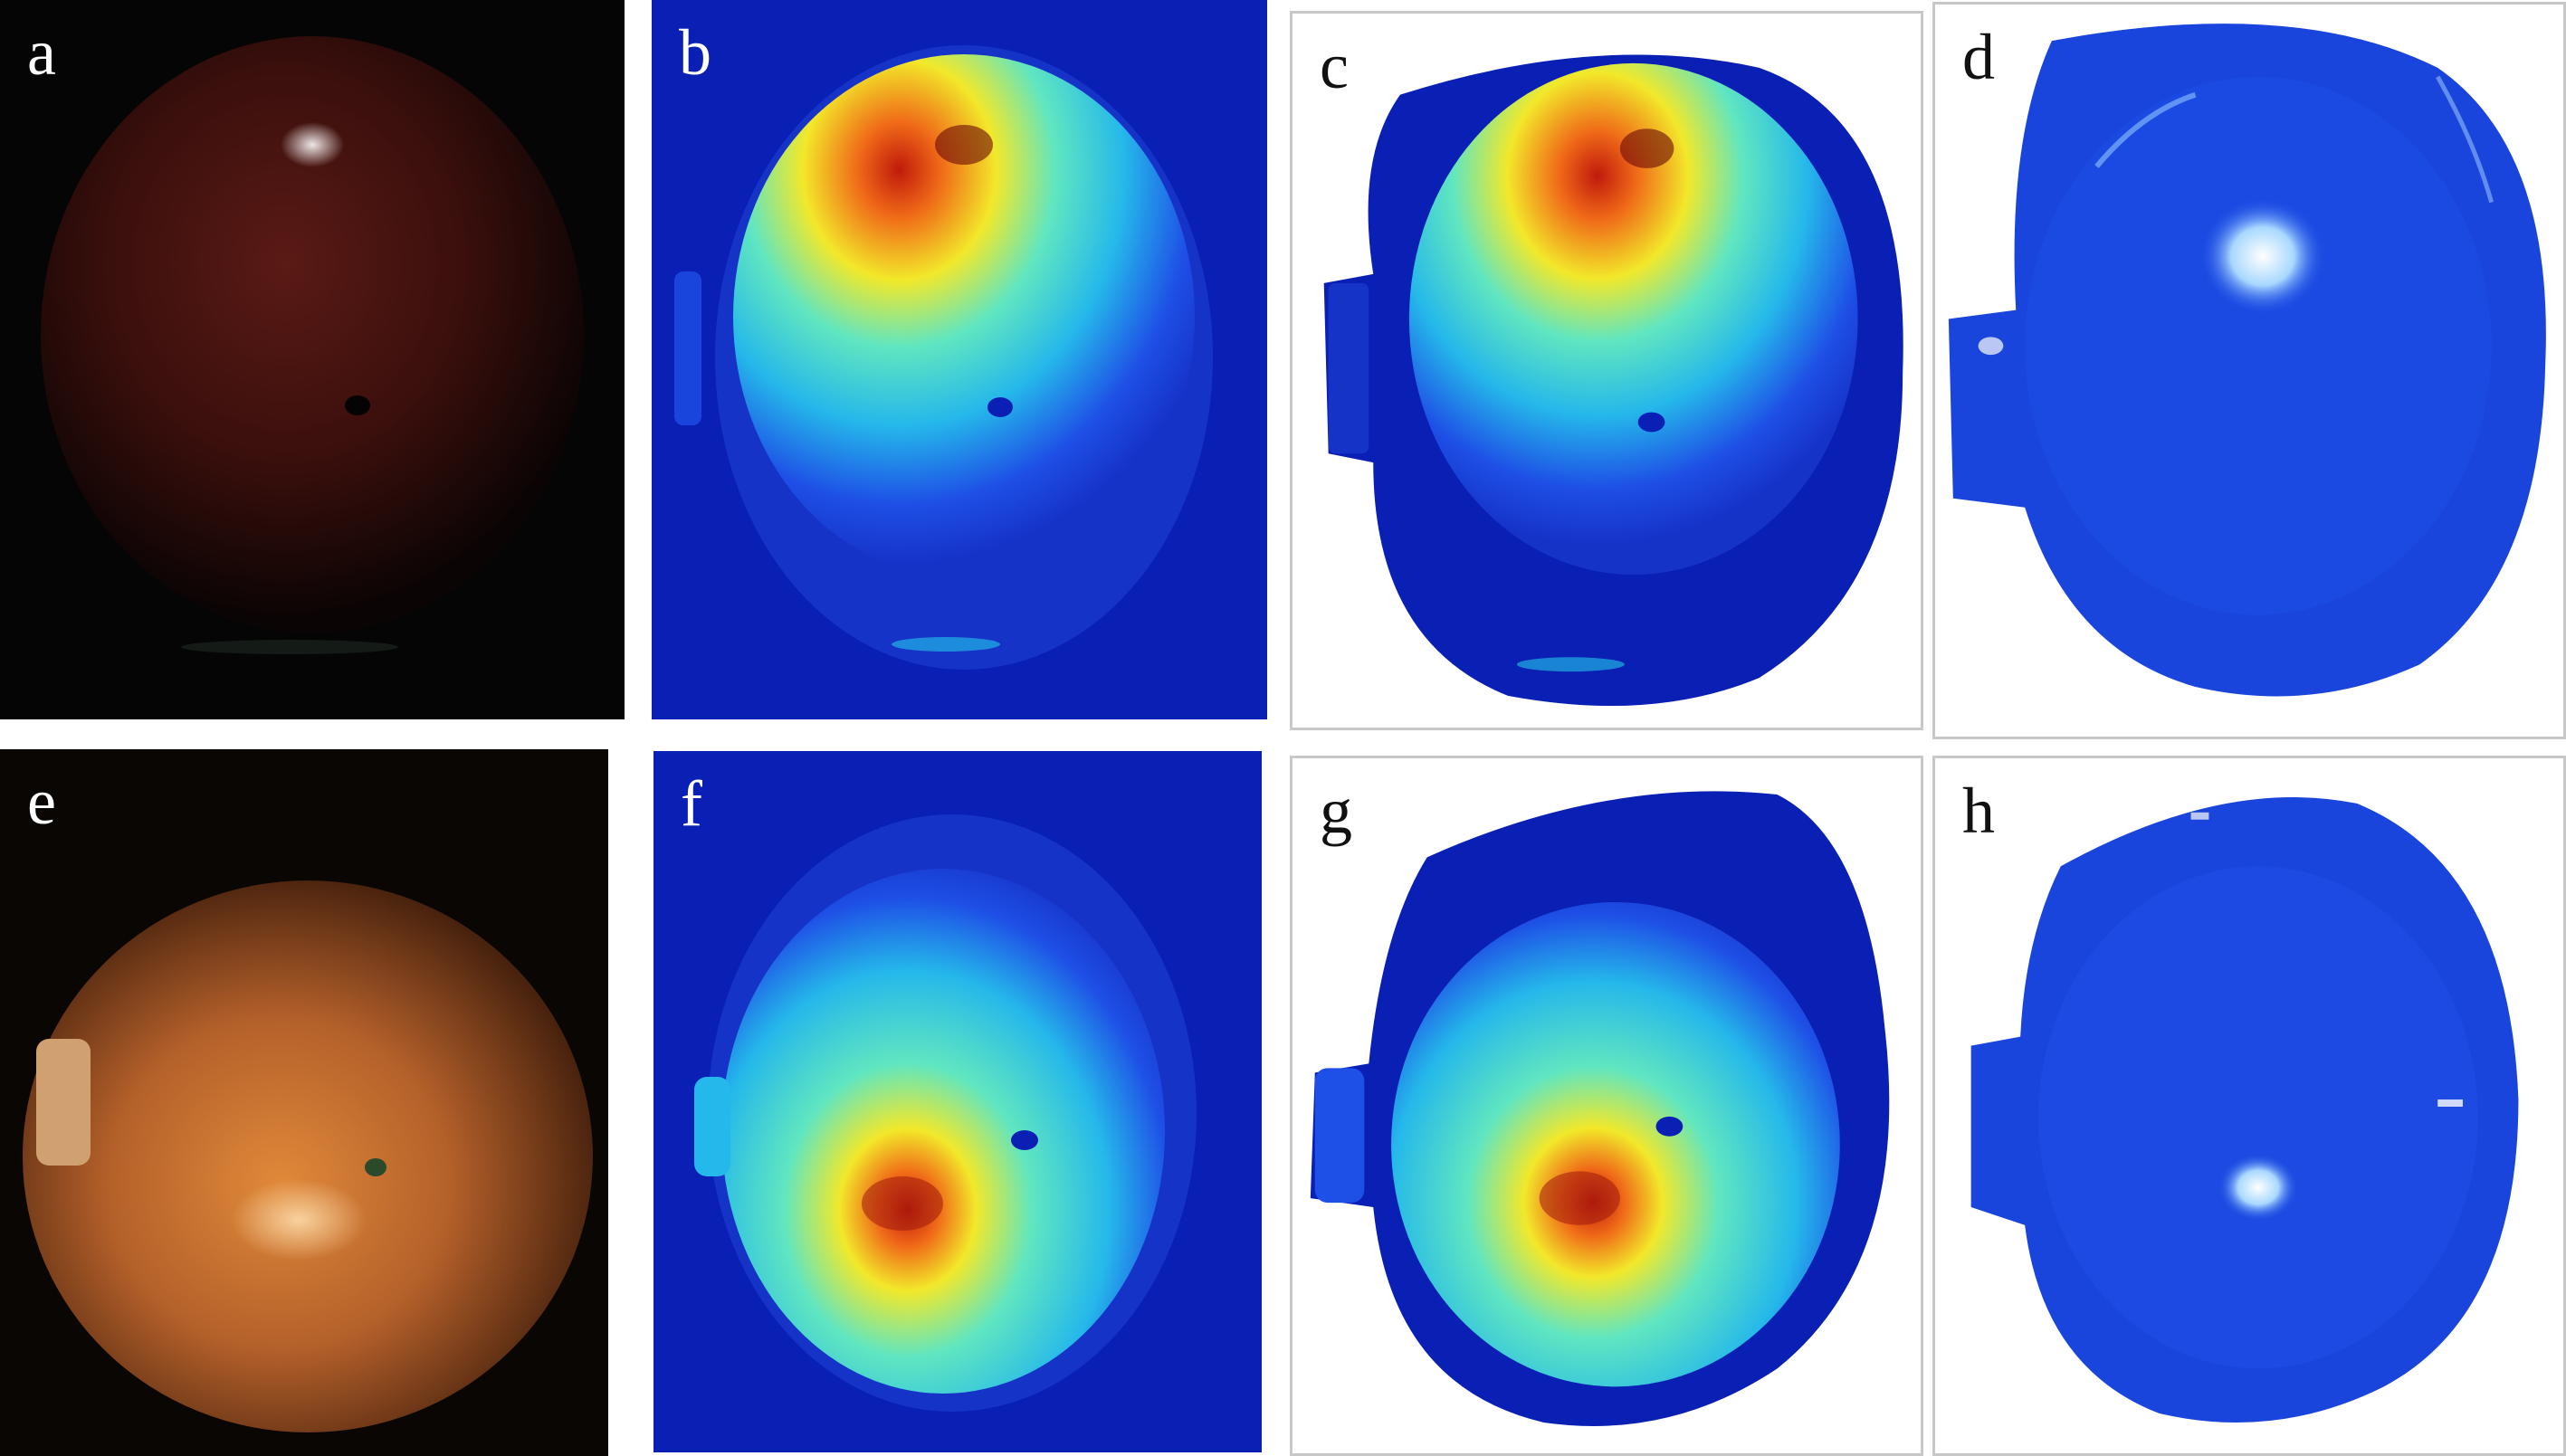 The image size is (2566, 1456). What do you see at coordinates (1979, 811) in the screenshot?
I see `panel-label-h: h` at bounding box center [1979, 811].